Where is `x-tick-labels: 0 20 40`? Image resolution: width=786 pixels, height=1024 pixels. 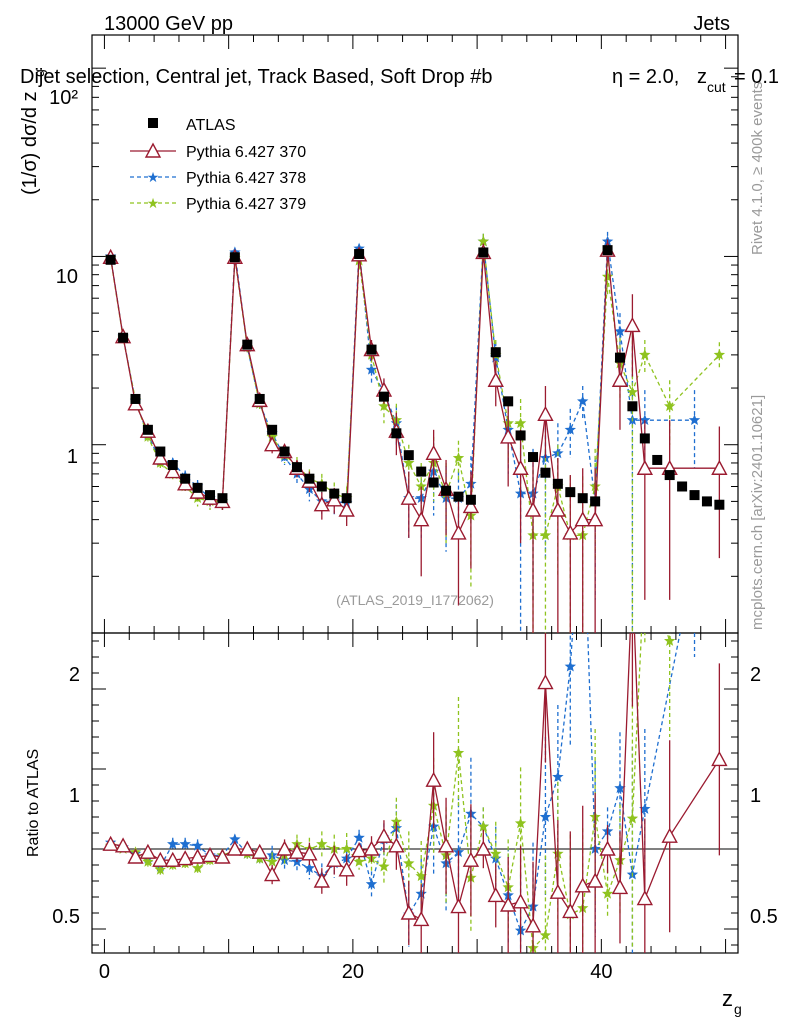 x-tick-labels: 0 20 40 is located at coordinates (356, 972).